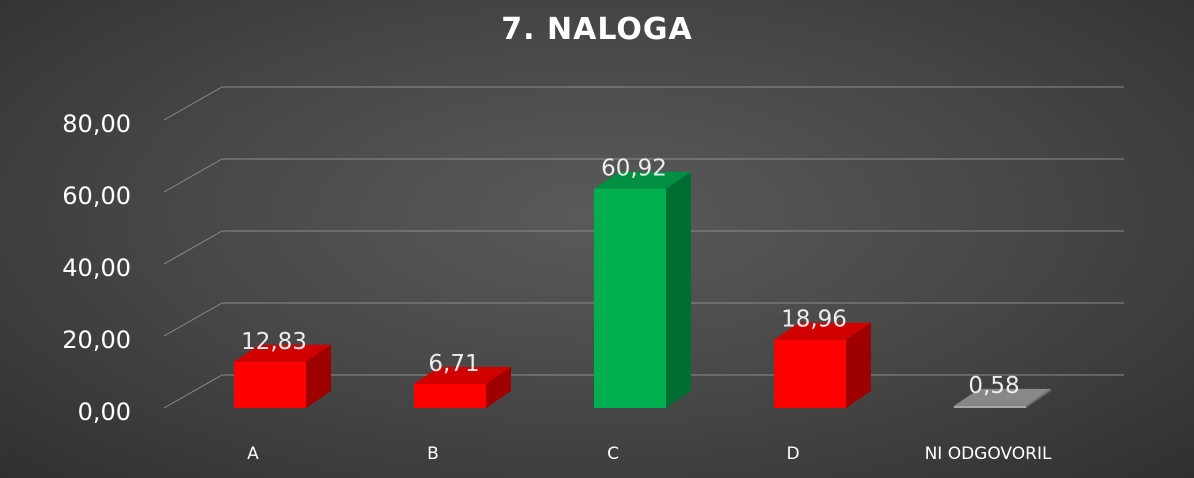  I want to click on chart-title: 7. NALOGA, so click(597, 29).